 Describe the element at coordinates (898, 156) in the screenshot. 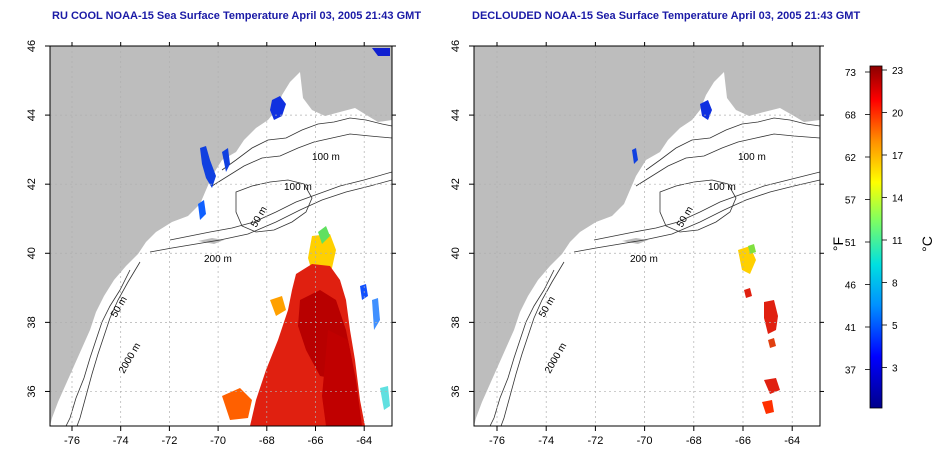

I see `colorbar-c-label: 17` at that location.